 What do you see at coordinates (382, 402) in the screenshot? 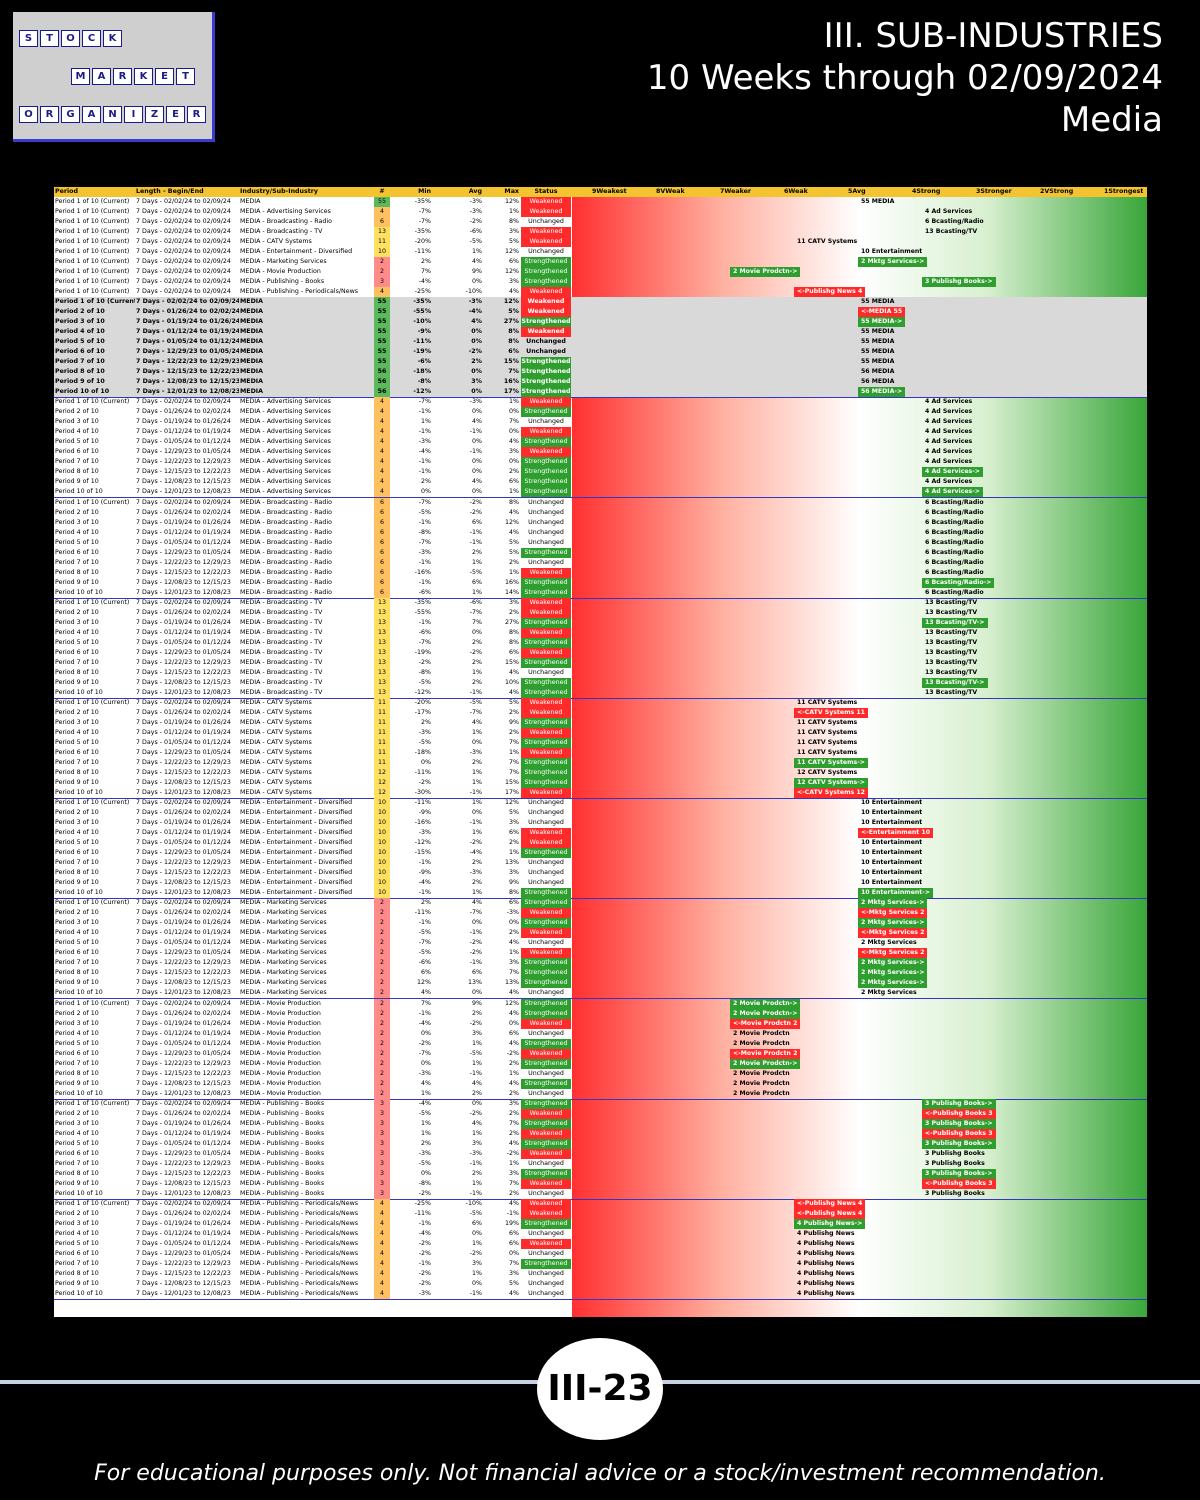
I see `count-cell: 4` at bounding box center [382, 402].